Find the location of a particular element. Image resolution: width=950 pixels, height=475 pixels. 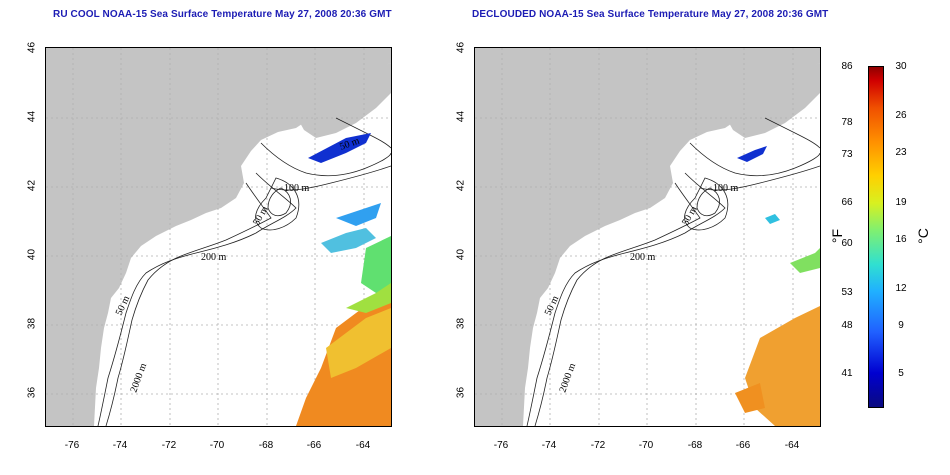

f-label-53: 53 is located at coordinates (847, 292).